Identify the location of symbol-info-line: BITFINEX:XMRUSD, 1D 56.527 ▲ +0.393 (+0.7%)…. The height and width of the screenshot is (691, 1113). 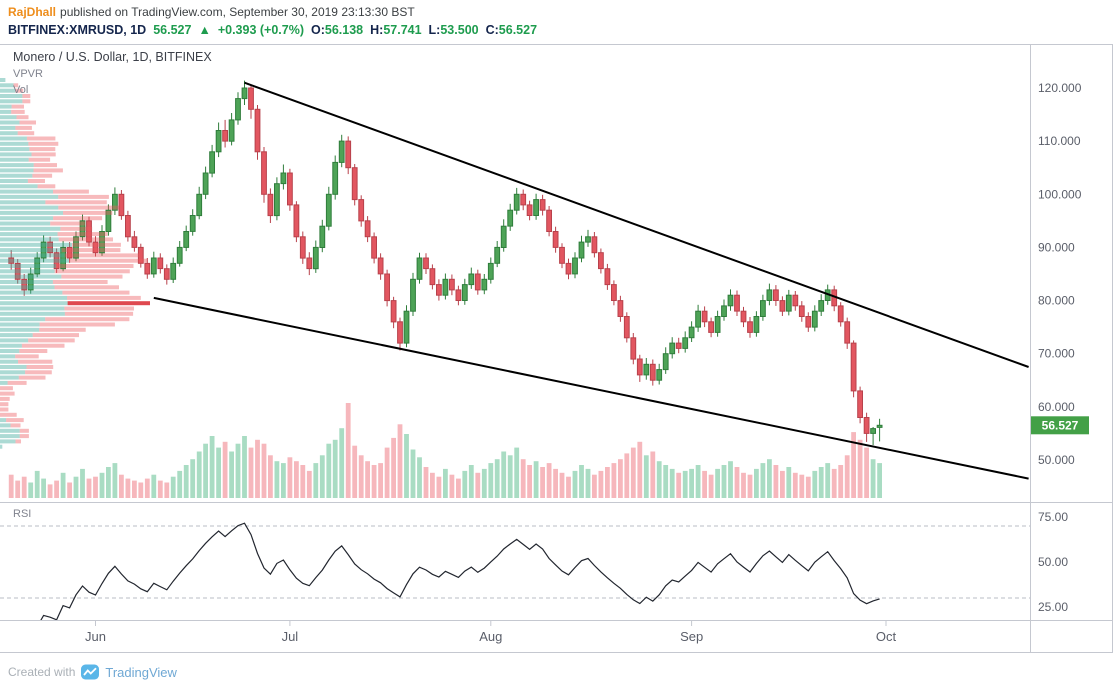
(276, 30).